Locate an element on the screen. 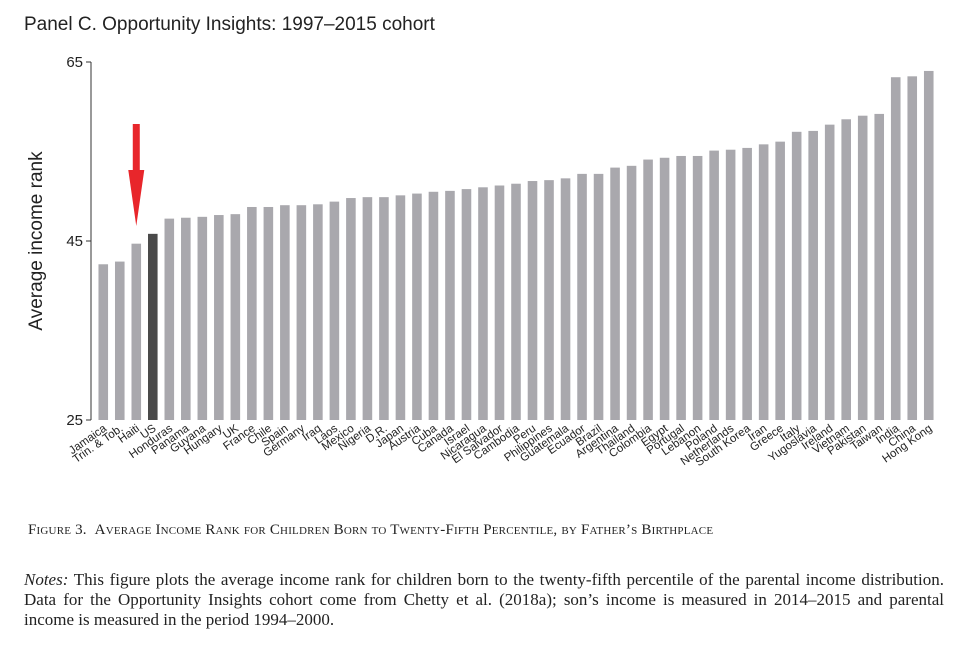  annotation-group is located at coordinates (136, 175).